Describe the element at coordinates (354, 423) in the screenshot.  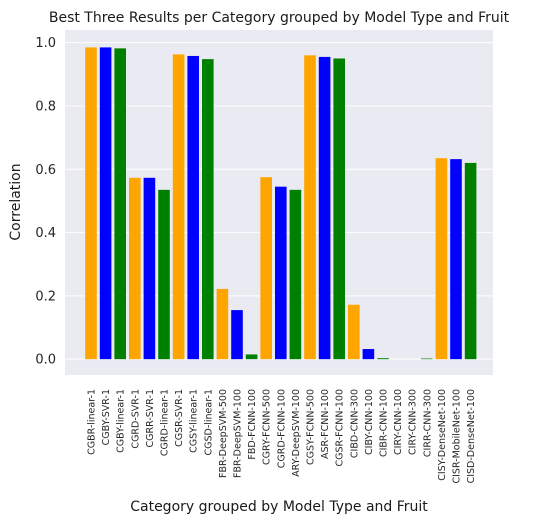
I see `x-tick-label: CIBD-CNN-300` at that location.